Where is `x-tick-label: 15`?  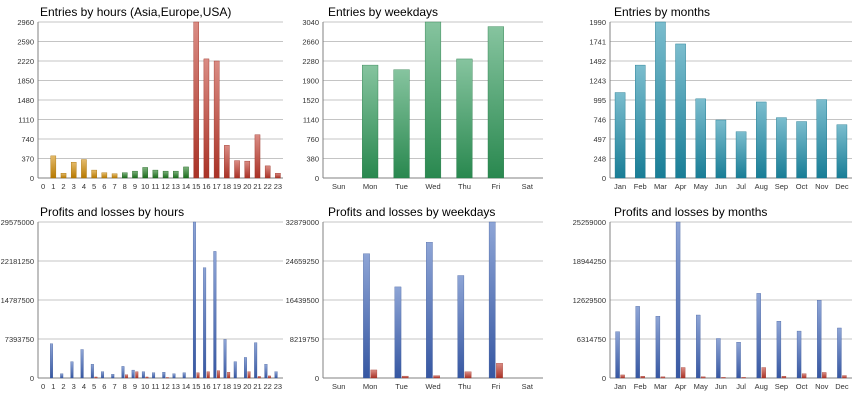 x-tick-label: 15 is located at coordinates (196, 186).